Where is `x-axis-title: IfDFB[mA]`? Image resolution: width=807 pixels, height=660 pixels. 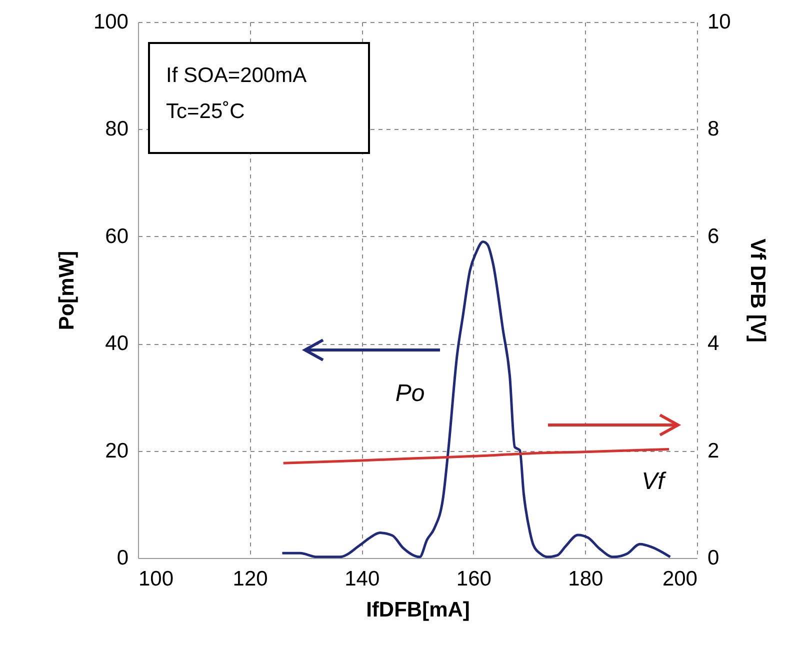 x-axis-title: IfDFB[mA] is located at coordinates (418, 610).